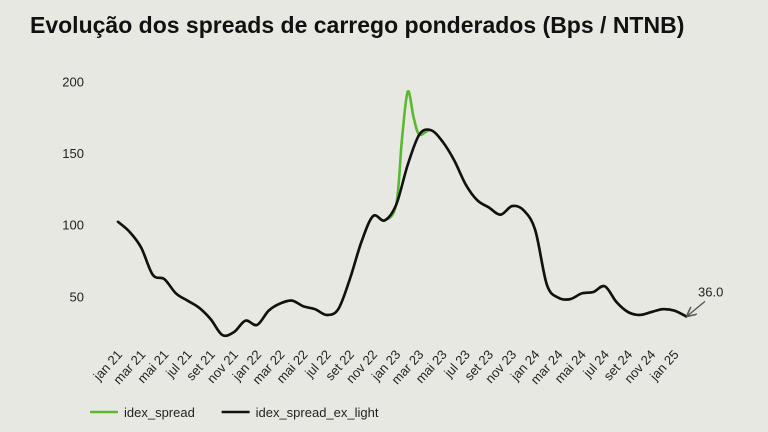 The height and width of the screenshot is (432, 768). I want to click on y-tick-label: 50, so click(77, 296).